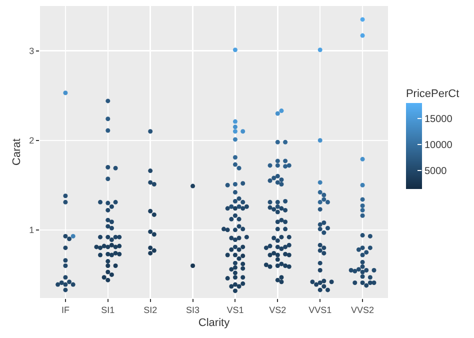  What do you see at coordinates (433, 94) in the screenshot?
I see `color-bar-title: PricePerCt` at bounding box center [433, 94].